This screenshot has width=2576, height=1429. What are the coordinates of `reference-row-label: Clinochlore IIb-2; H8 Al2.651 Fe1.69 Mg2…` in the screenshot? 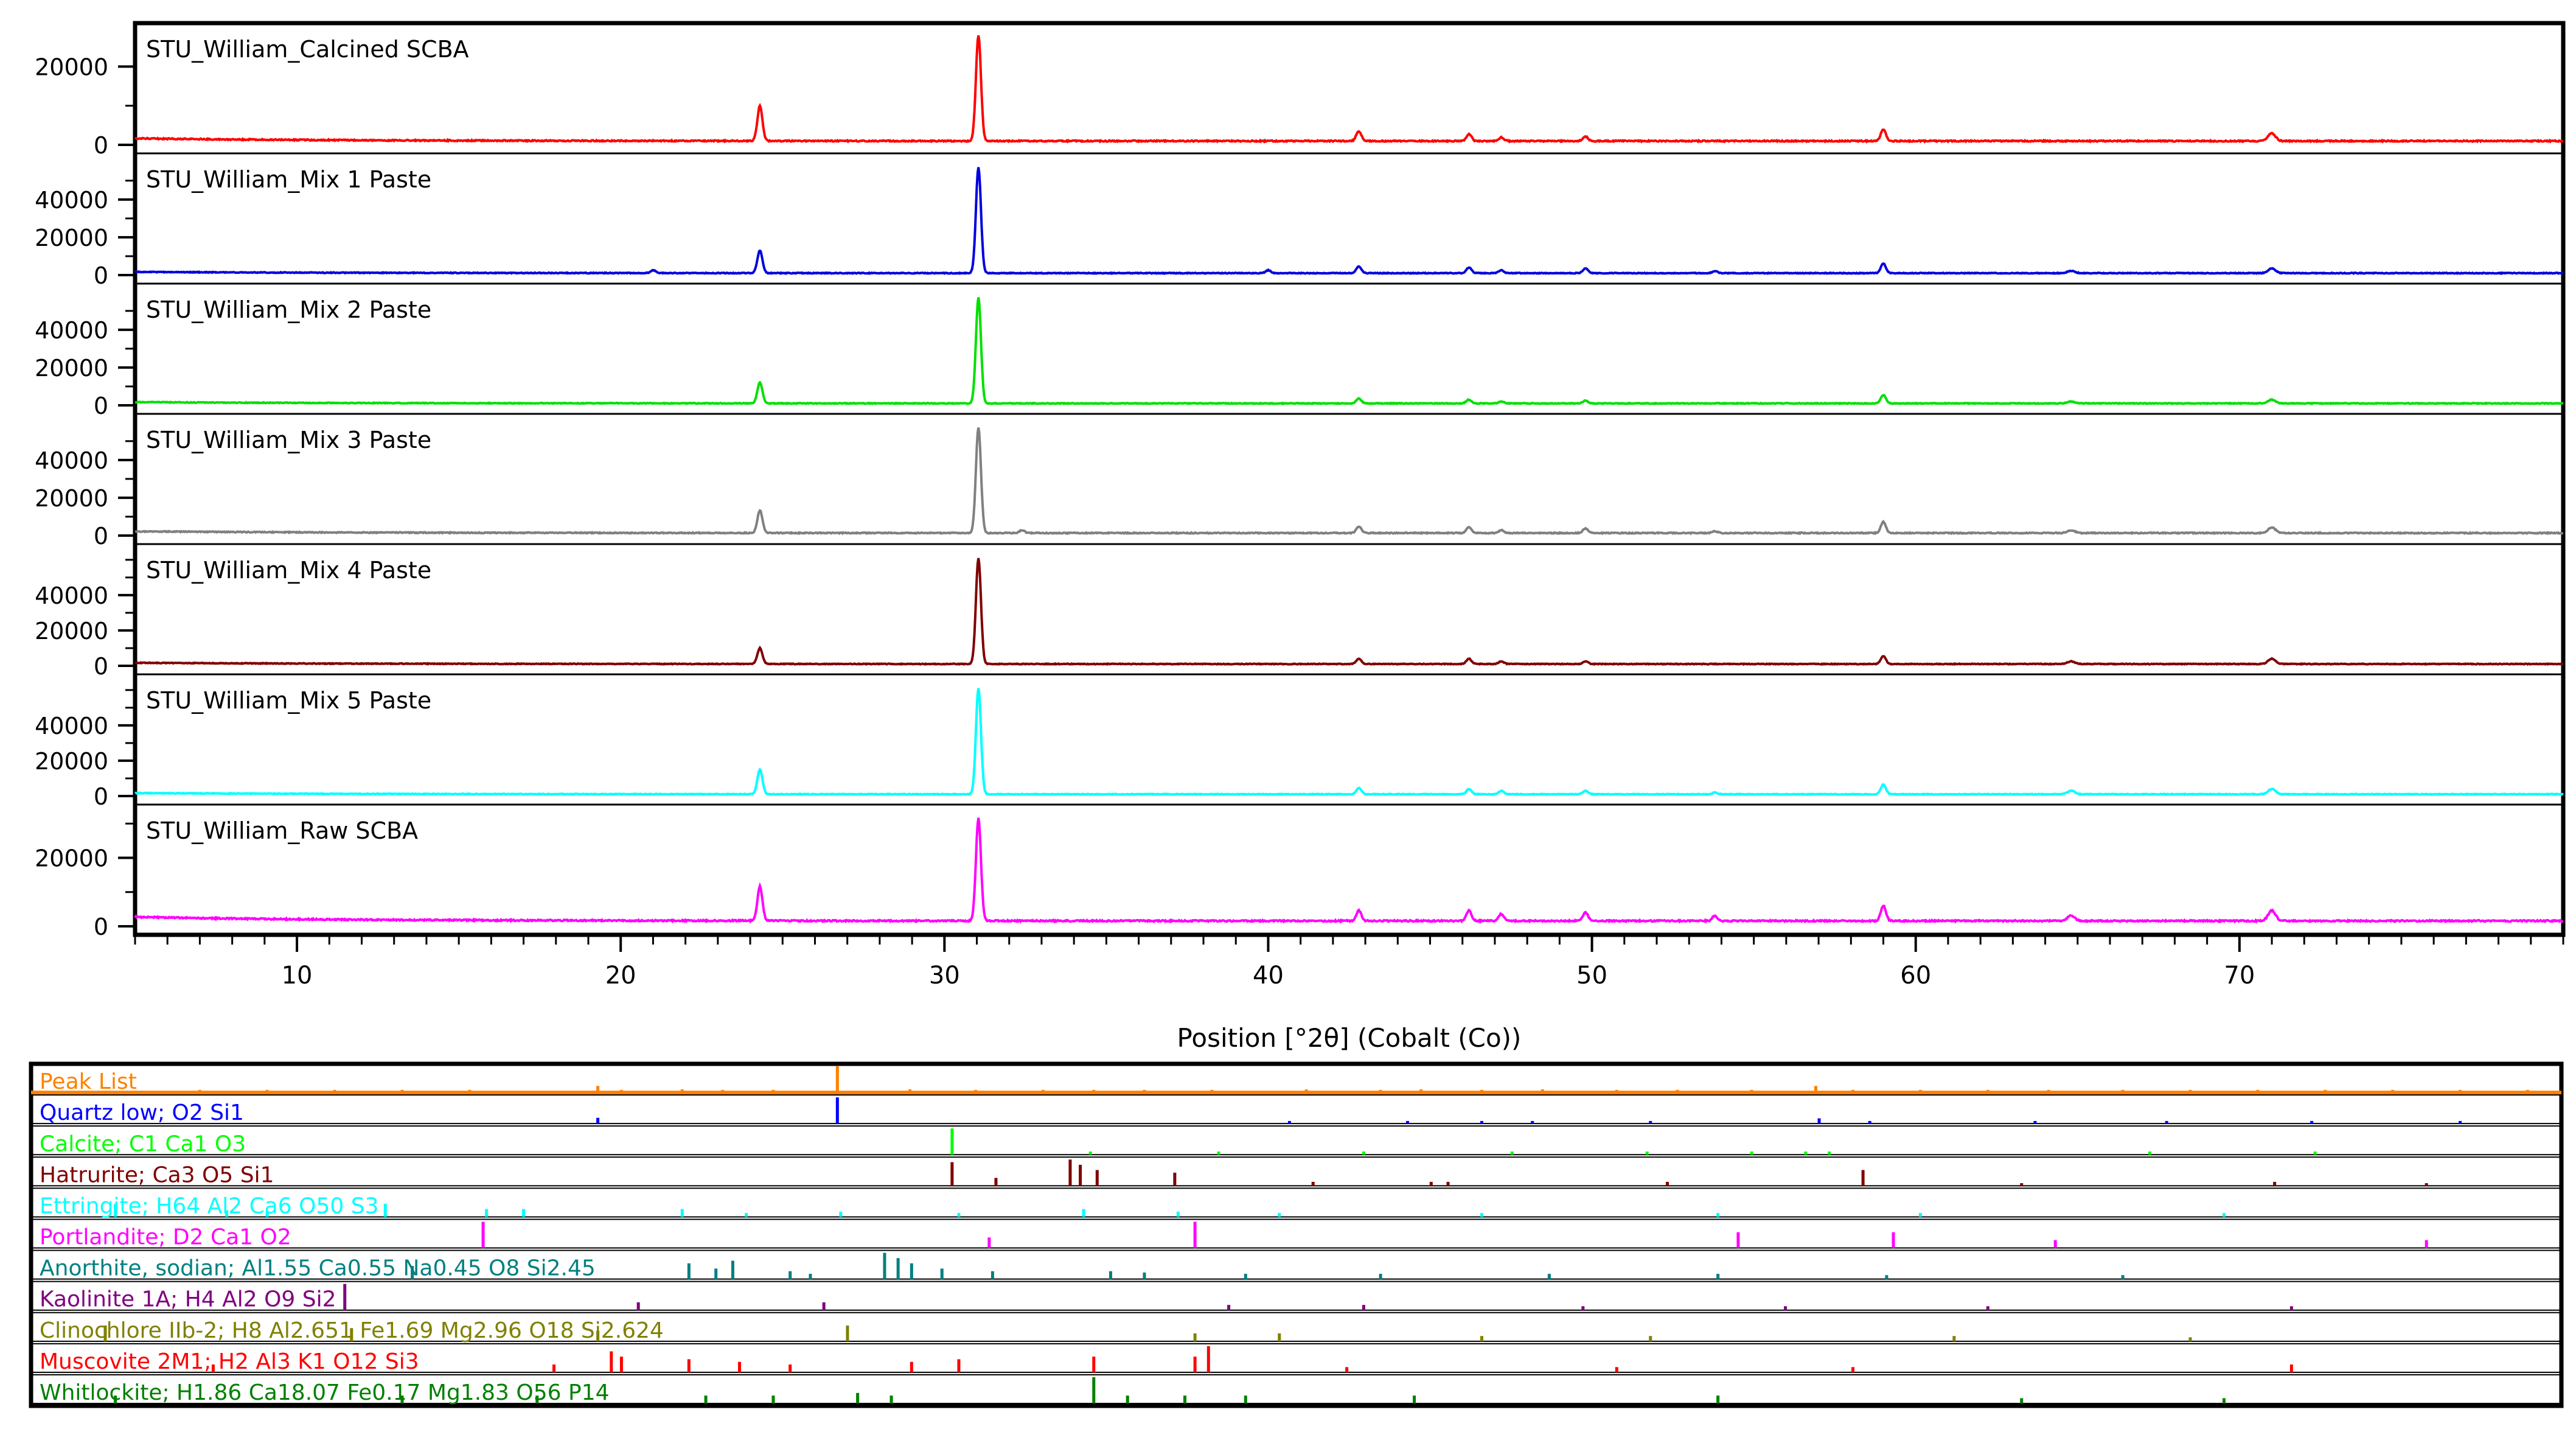 It's located at (352, 1330).